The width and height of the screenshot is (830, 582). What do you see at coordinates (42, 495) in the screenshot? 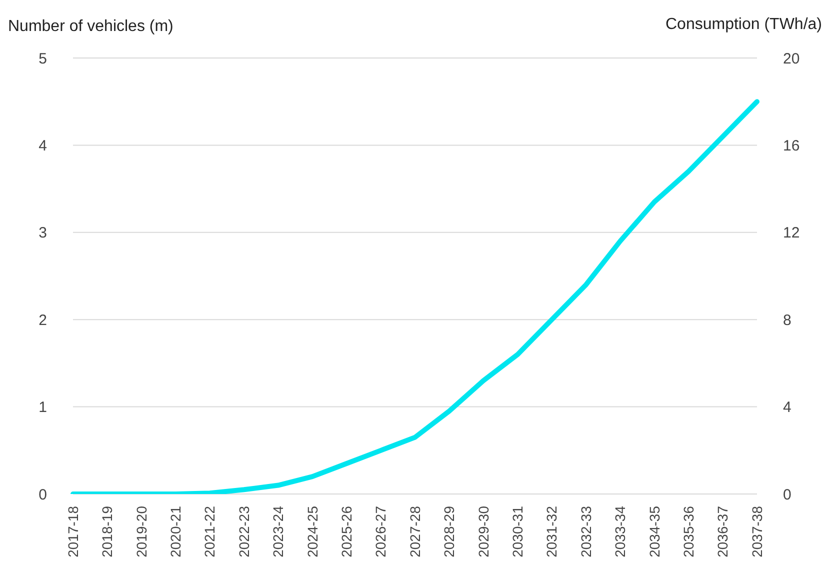
I see `y-tick-label: 0` at bounding box center [42, 495].